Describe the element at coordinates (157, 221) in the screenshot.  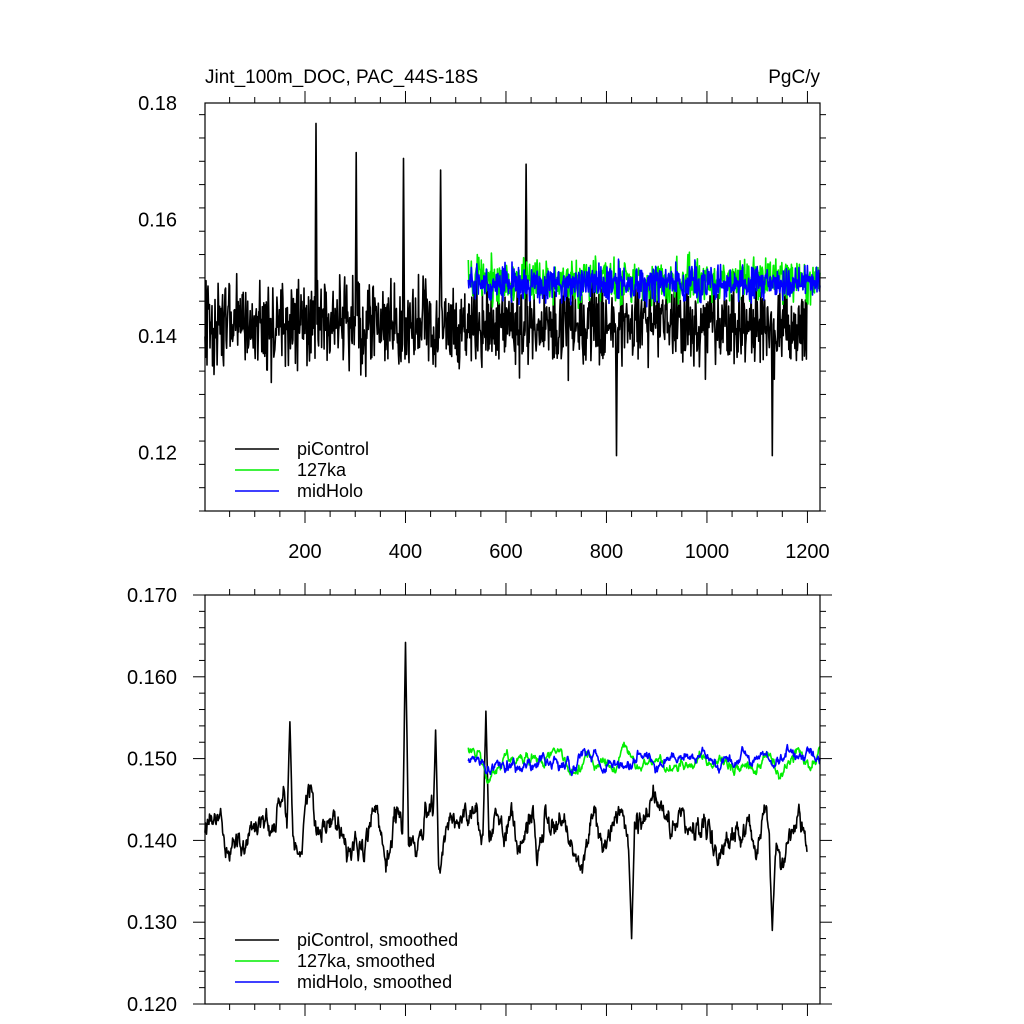
I see `y-tick-label: 0.16` at that location.